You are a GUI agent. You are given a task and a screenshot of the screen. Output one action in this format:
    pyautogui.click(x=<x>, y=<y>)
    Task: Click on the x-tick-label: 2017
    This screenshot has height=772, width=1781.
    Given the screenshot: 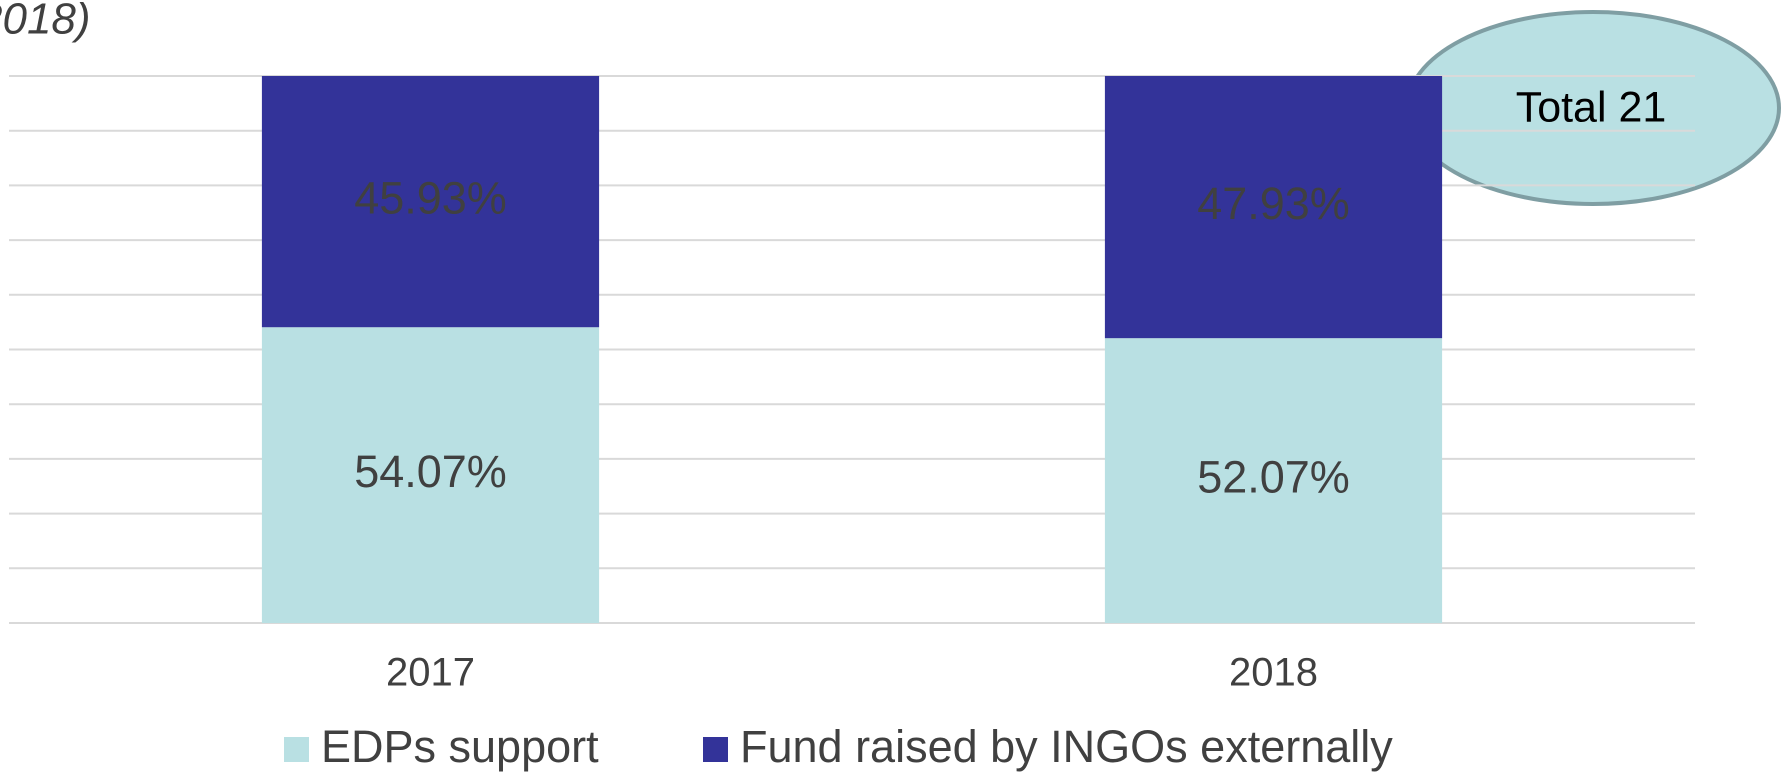 What is the action you would take?
    pyautogui.click(x=430, y=673)
    